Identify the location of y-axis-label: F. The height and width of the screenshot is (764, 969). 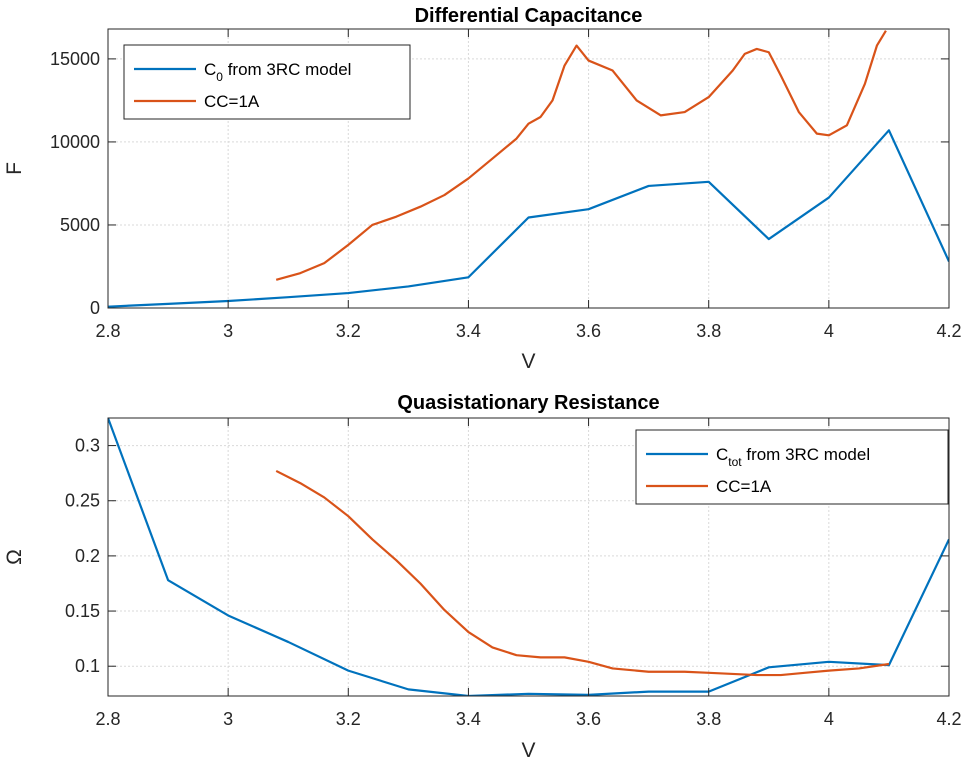
(14, 168).